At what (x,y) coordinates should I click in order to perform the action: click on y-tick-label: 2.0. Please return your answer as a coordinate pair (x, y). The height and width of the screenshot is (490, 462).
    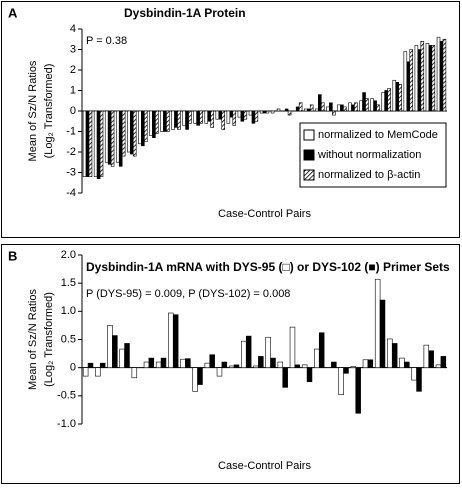
    Looking at the image, I should click on (68, 255).